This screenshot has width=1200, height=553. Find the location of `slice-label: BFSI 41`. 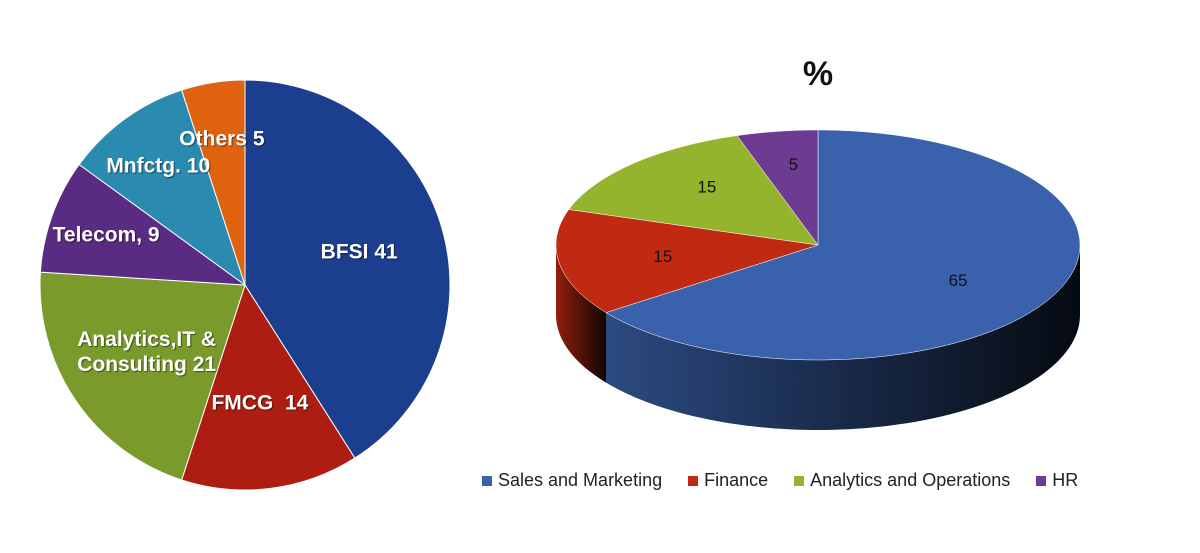

slice-label: BFSI 41 is located at coordinates (359, 252).